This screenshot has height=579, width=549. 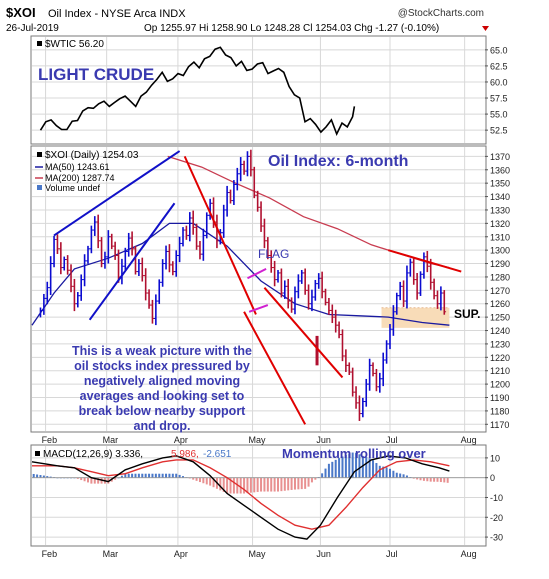 I want to click on xoi-tick-label-4: 1210, so click(x=500, y=371).